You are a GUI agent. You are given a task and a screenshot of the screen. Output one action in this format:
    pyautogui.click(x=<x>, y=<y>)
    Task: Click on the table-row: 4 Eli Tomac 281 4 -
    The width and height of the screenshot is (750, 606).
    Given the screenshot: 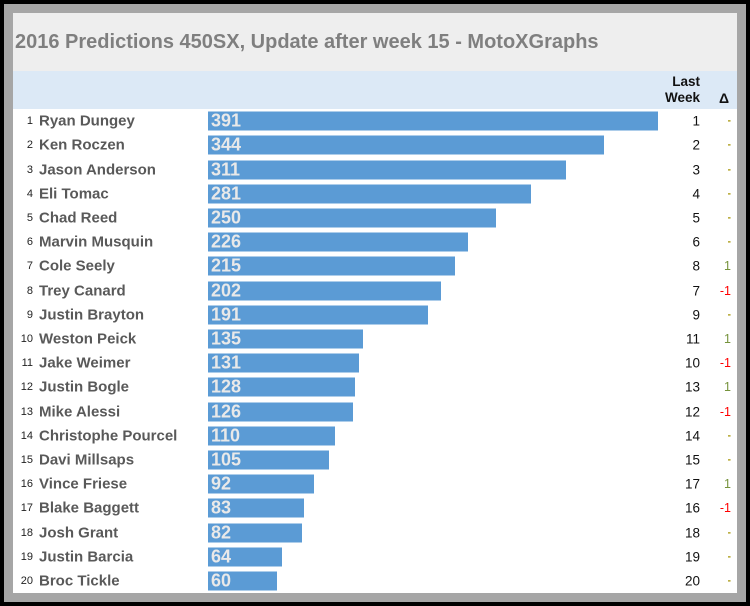 What is the action you would take?
    pyautogui.click(x=375, y=194)
    